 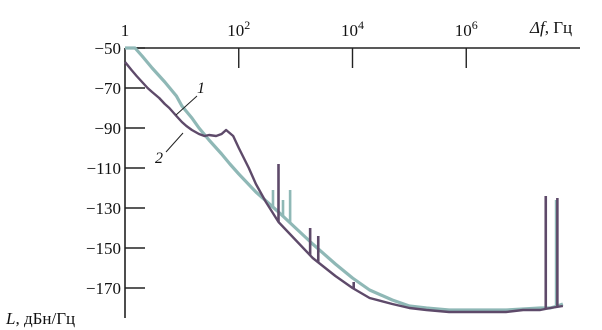 What do you see at coordinates (103, 208) in the screenshot?
I see `y-tick-label: −130` at bounding box center [103, 208].